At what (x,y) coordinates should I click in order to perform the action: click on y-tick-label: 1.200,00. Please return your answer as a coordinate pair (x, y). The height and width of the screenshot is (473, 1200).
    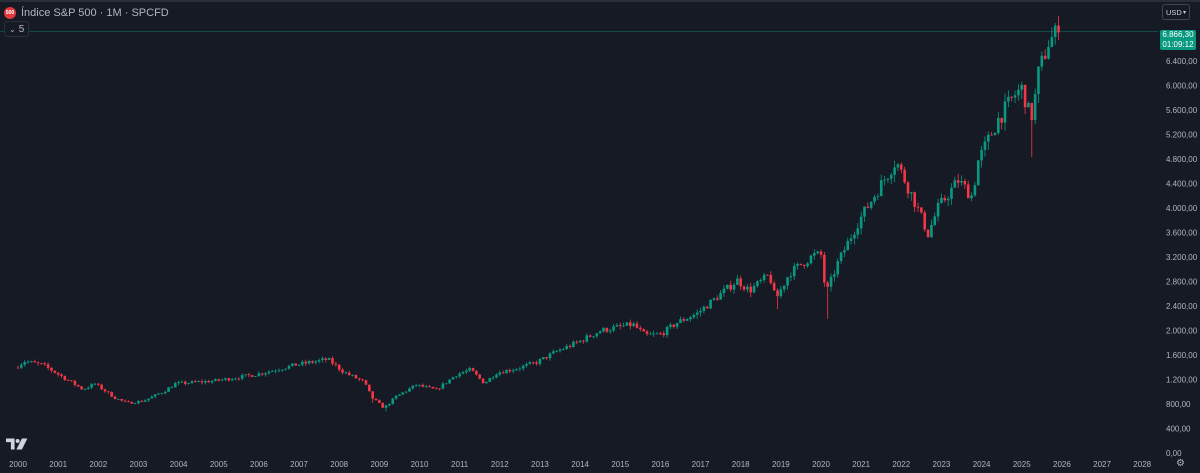
    Looking at the image, I should click on (1182, 380).